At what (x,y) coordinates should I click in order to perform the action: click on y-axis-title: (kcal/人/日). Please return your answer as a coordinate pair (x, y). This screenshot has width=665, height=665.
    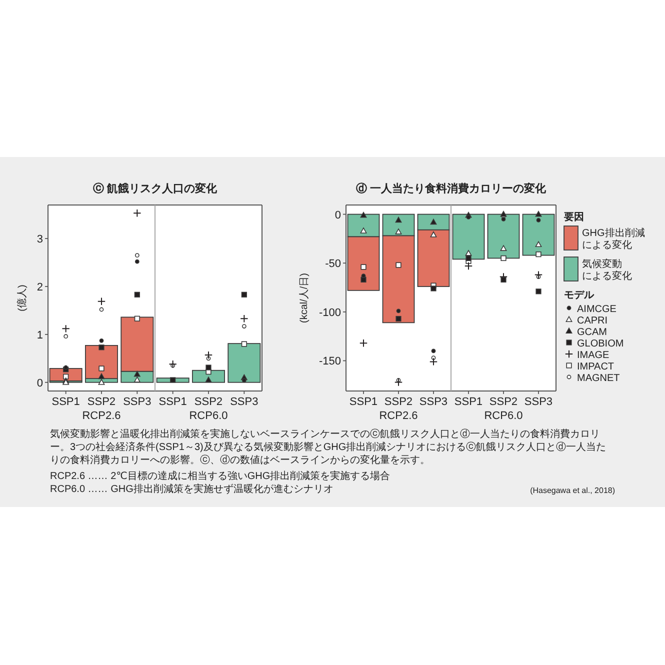
    Looking at the image, I should click on (304, 298).